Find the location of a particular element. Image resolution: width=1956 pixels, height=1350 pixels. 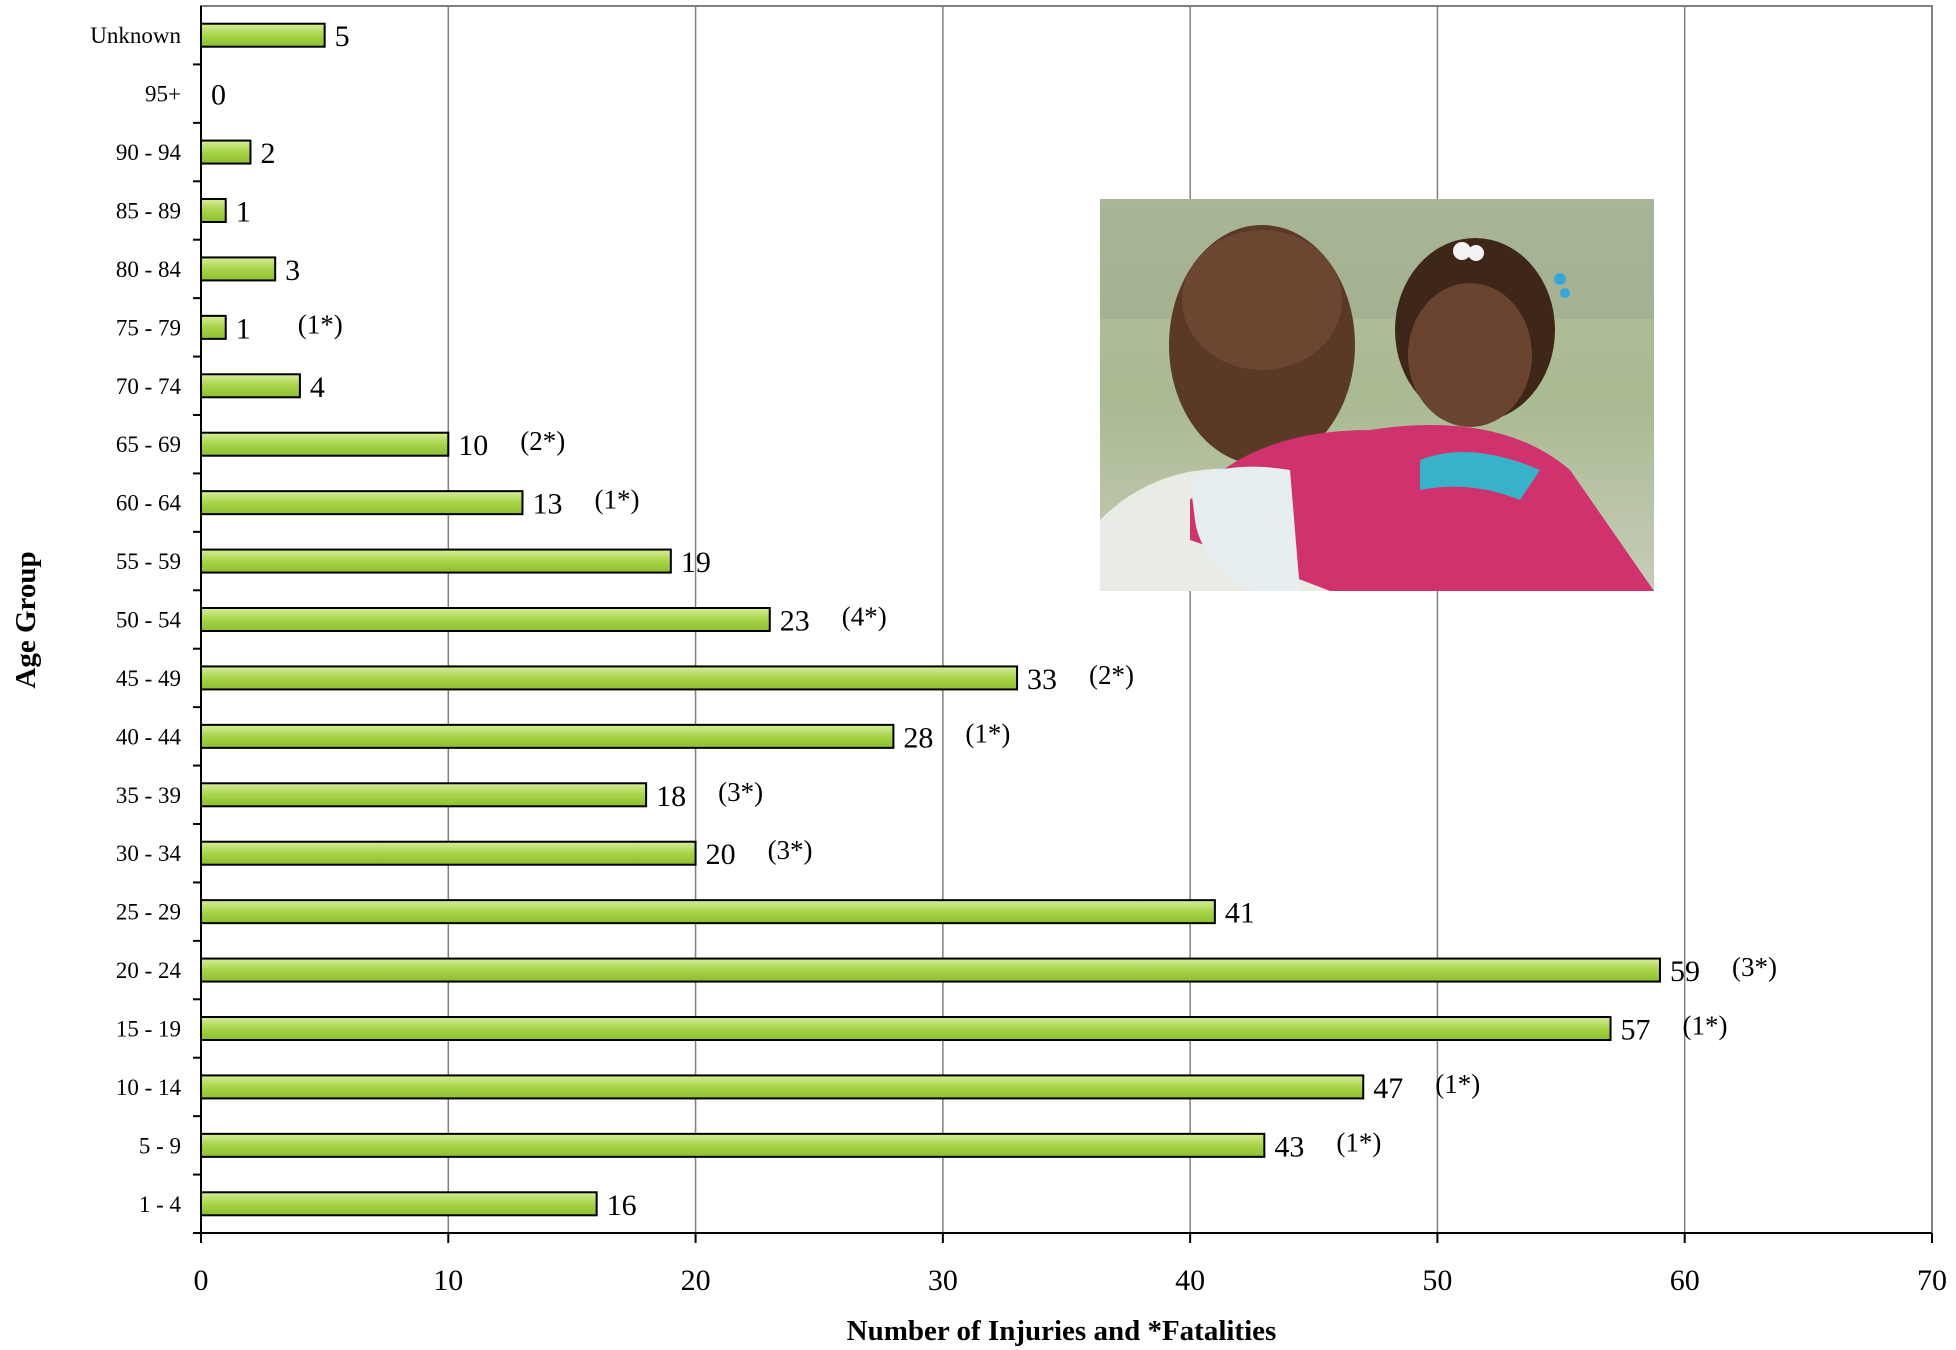

value-label: 0 is located at coordinates (218, 95).